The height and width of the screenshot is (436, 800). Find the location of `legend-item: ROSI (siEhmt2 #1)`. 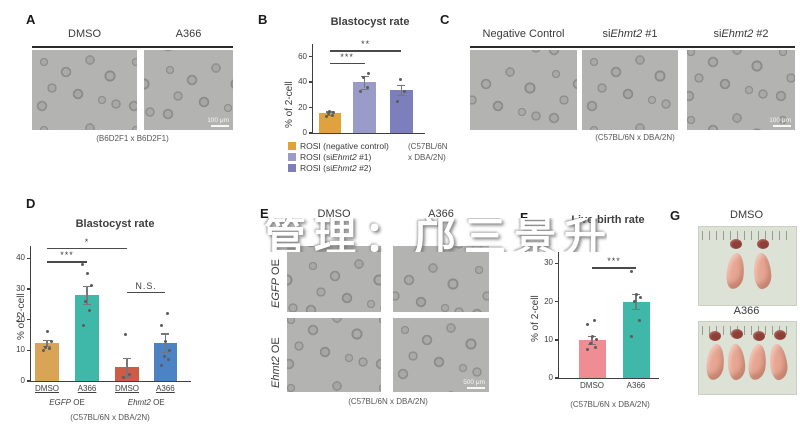

legend-item: ROSI (siEhmt2 #1) is located at coordinates (338, 156).